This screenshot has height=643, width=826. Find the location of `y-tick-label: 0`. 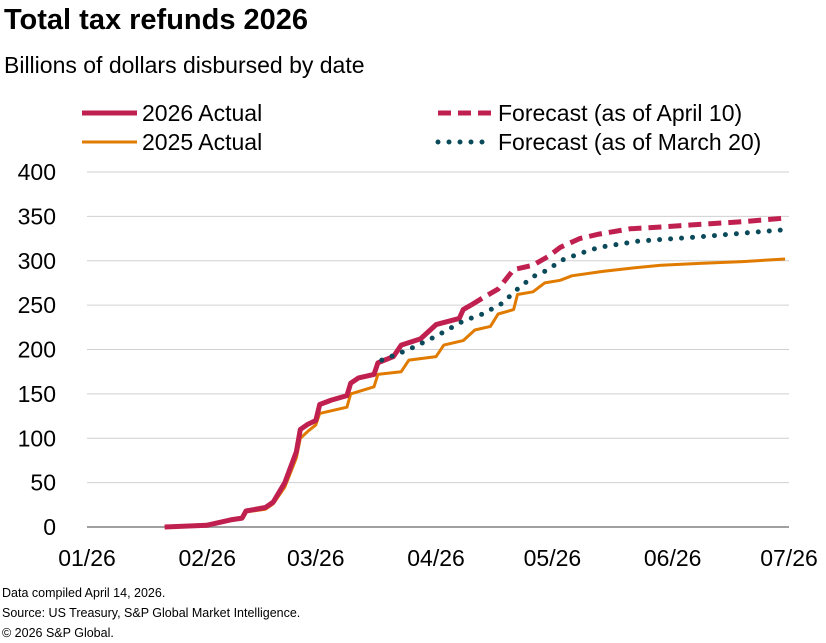

y-tick-label: 0 is located at coordinates (49, 527).